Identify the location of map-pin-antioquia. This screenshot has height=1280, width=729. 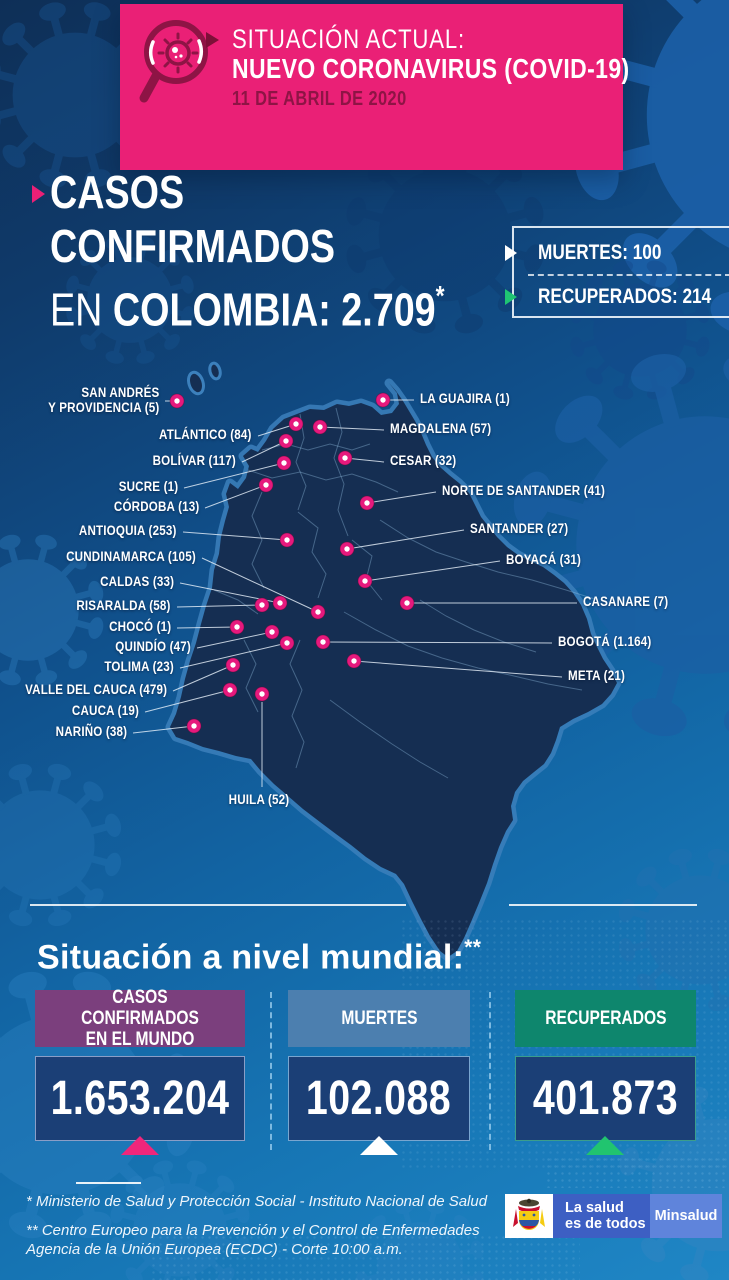
(287, 540).